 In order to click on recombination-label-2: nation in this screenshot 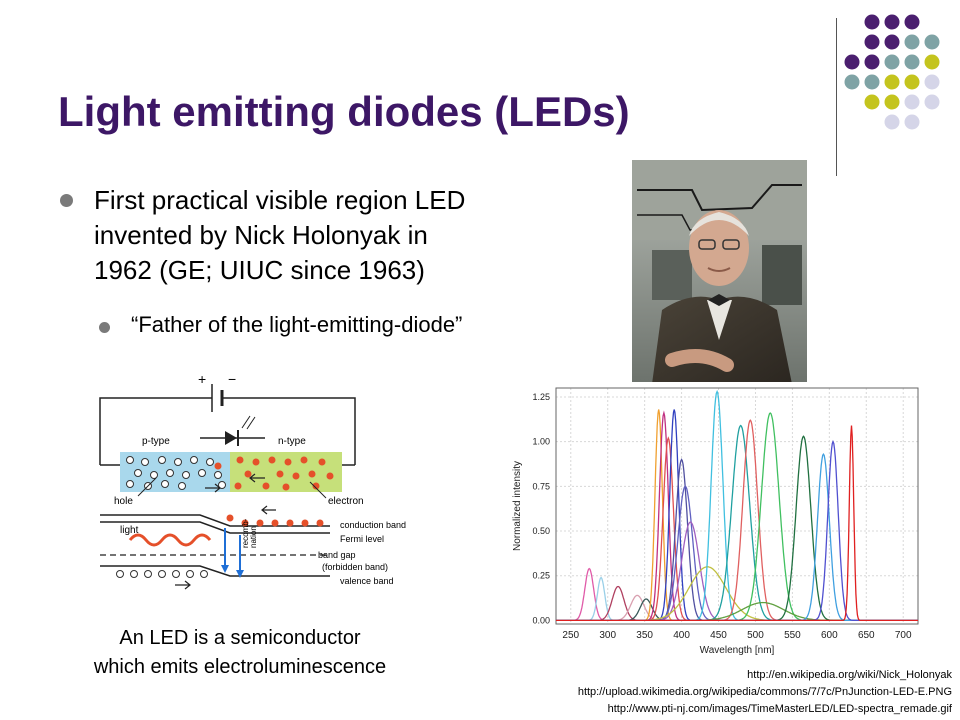, I will do `click(253, 537)`.